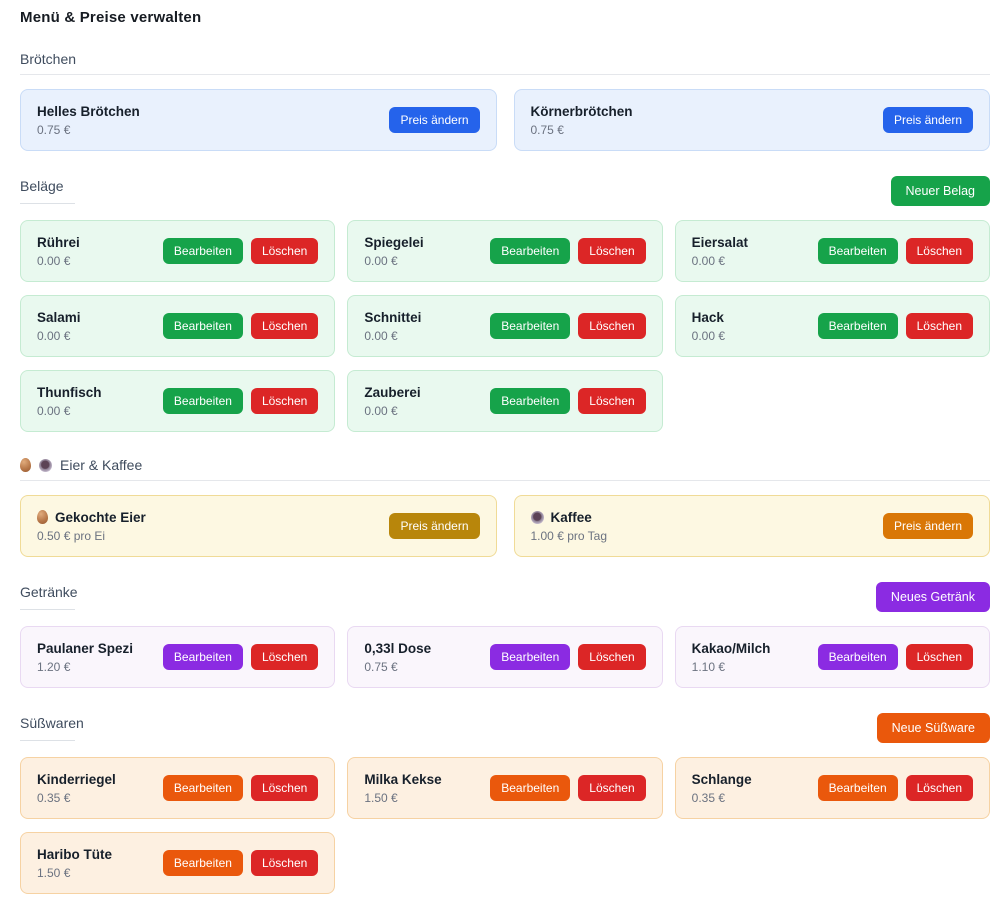  I want to click on menu-item-card: Milka Kekse 1.50 € Bearbeiten Löschen, so click(505, 788).